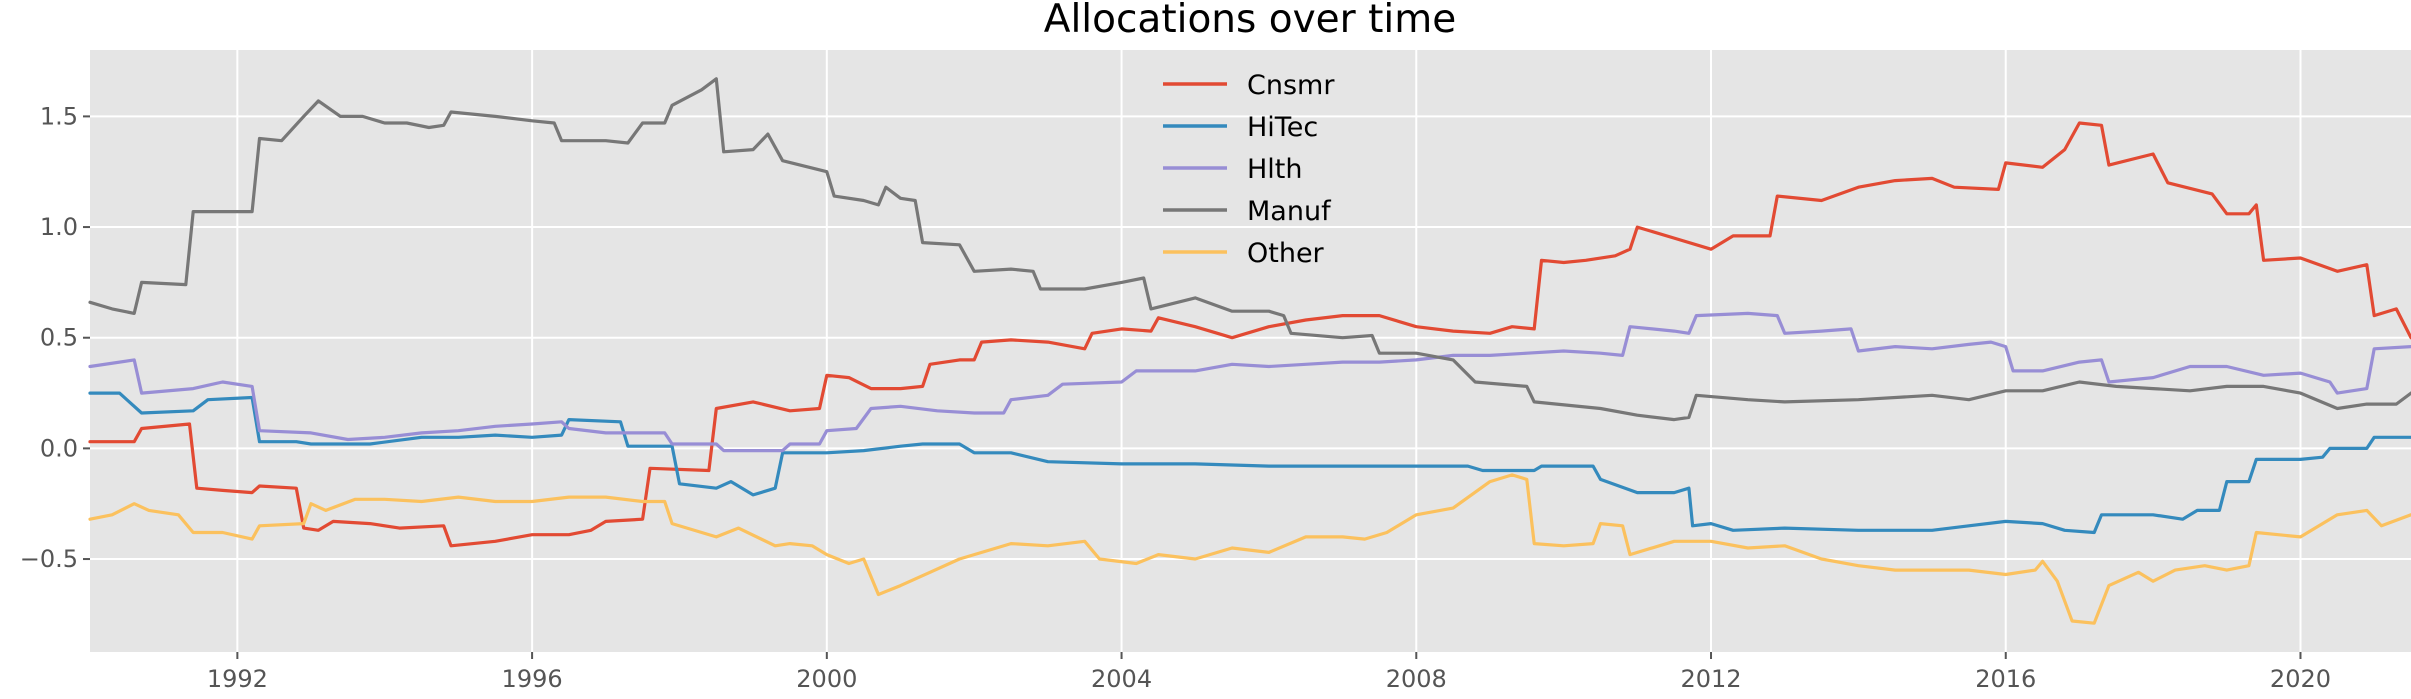 Image resolution: width=2411 pixels, height=699 pixels. Describe the element at coordinates (59, 448) in the screenshot. I see `y-tick-label: 0.0` at that location.